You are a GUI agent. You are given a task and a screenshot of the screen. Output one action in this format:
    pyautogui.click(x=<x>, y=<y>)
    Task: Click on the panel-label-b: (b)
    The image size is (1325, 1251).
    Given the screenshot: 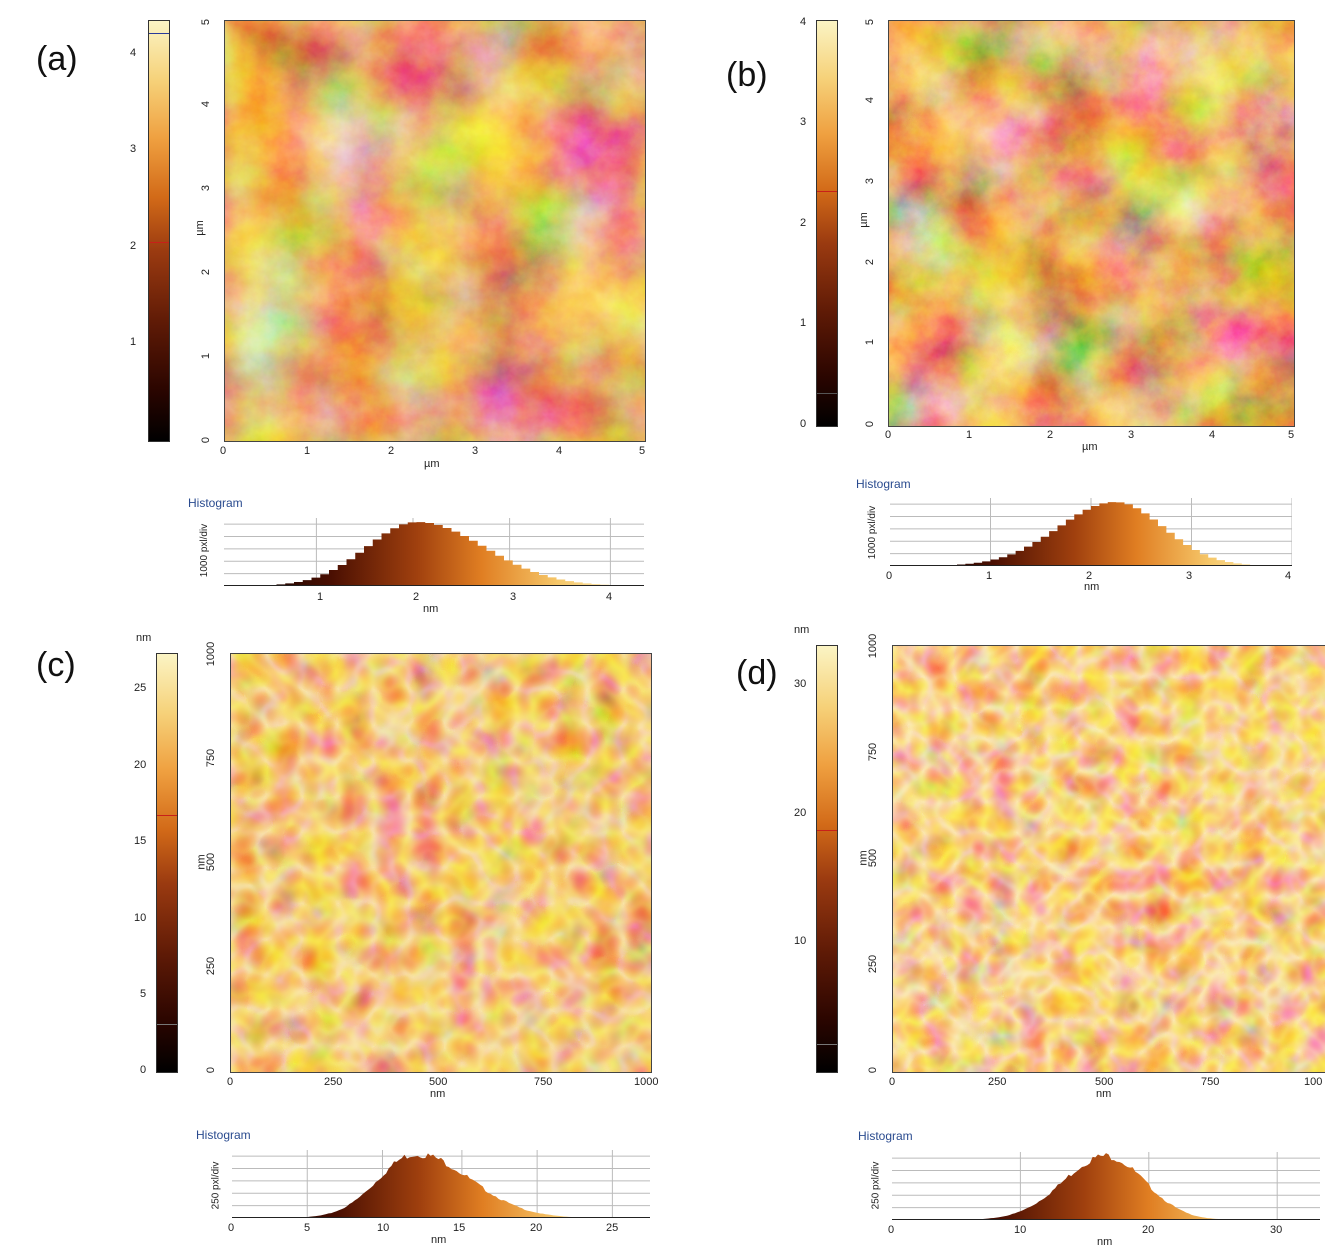 What is the action you would take?
    pyautogui.click(x=747, y=75)
    